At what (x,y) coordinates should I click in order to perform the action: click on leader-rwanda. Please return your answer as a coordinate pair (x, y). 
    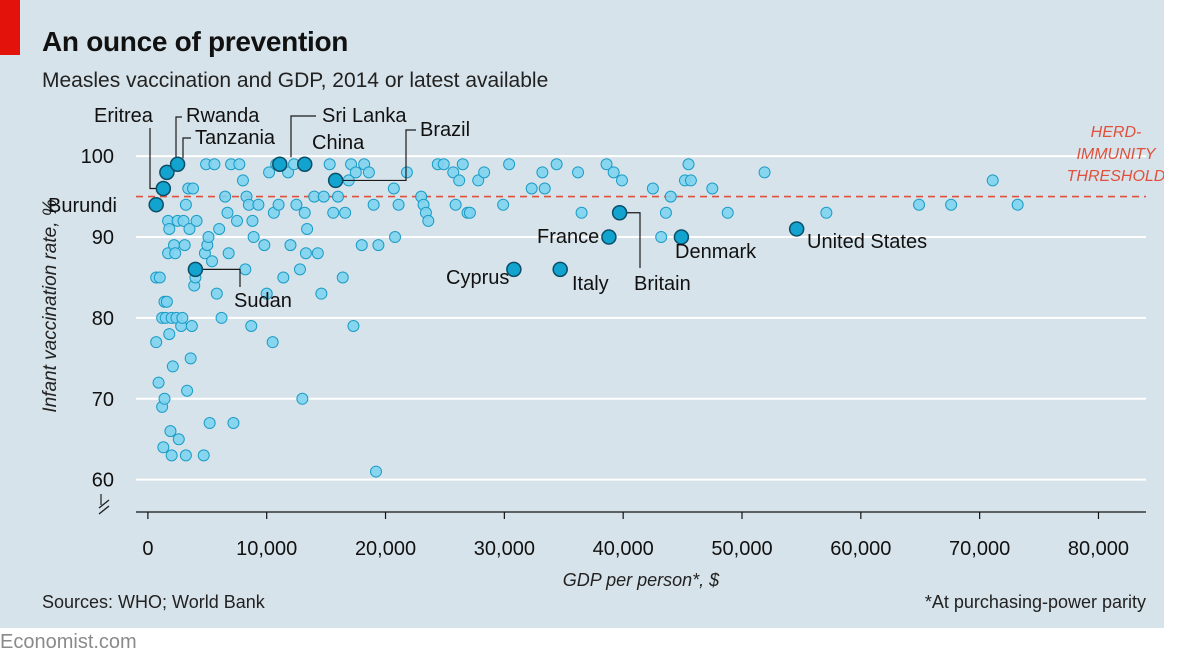
    Looking at the image, I should click on (178, 141).